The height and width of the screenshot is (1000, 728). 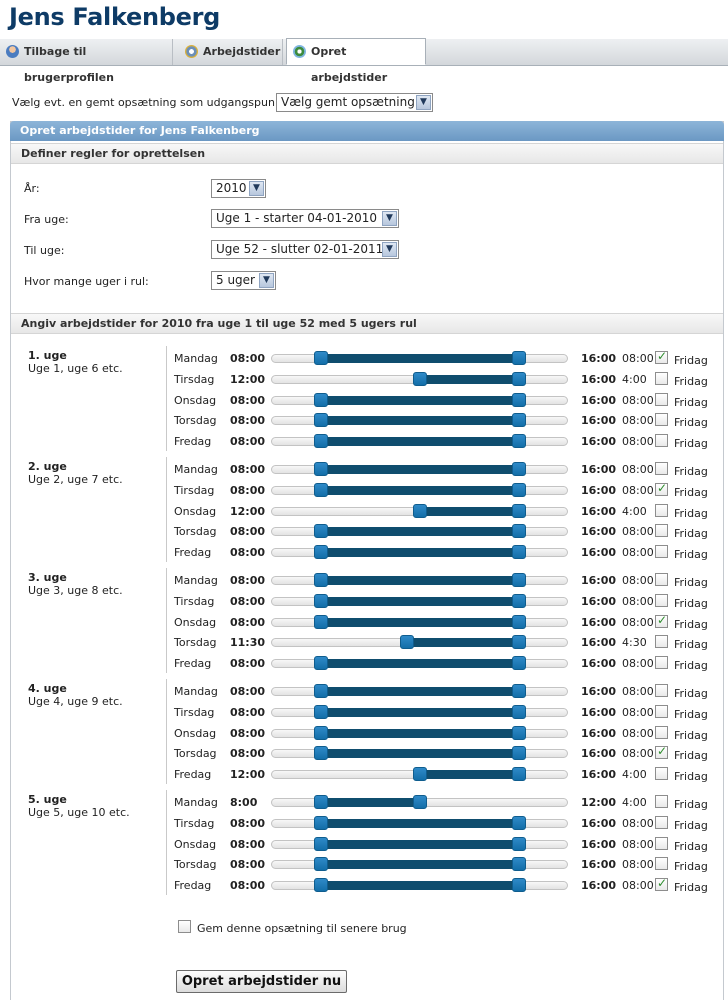 I want to click on week-divider, so click(x=166, y=620).